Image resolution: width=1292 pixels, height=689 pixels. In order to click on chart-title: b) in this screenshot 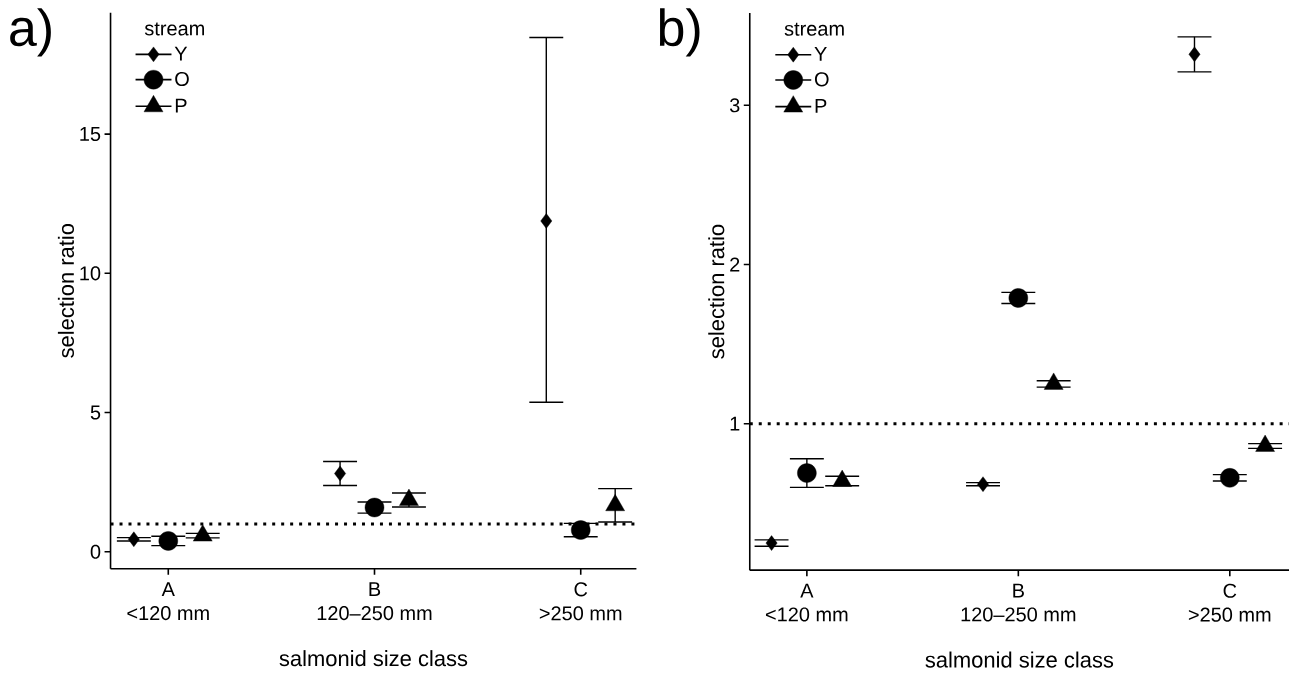, I will do `click(679, 32)`.